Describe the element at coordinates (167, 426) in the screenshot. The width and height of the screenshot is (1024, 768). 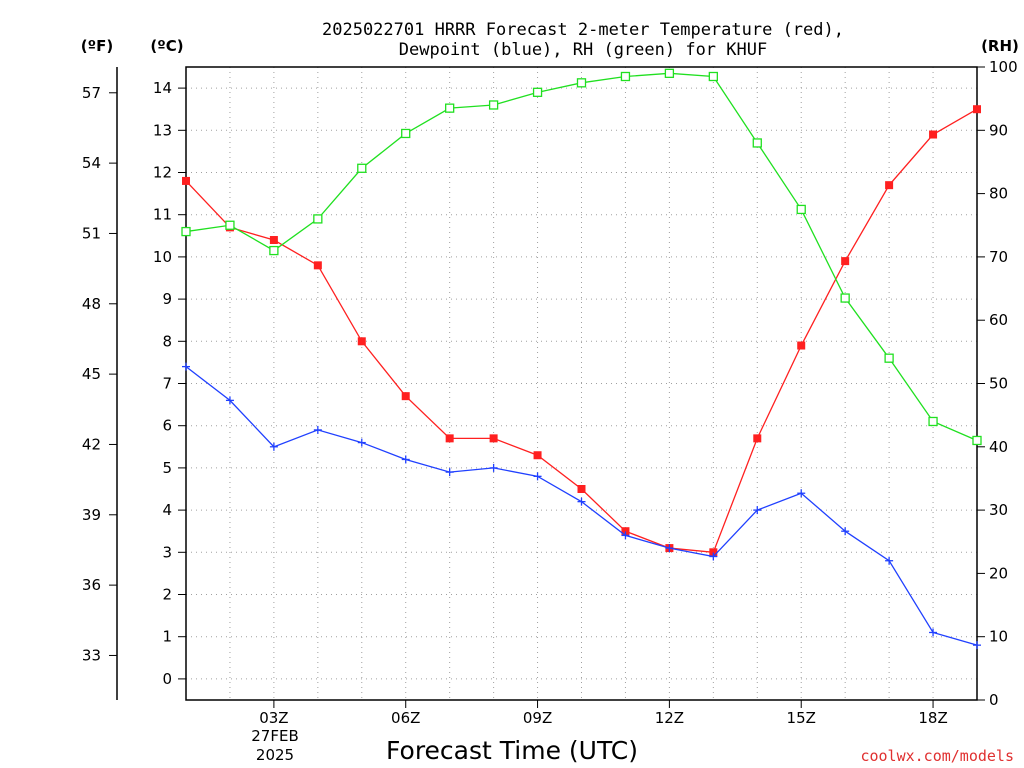
I see `tick-label-celsius: 6` at that location.